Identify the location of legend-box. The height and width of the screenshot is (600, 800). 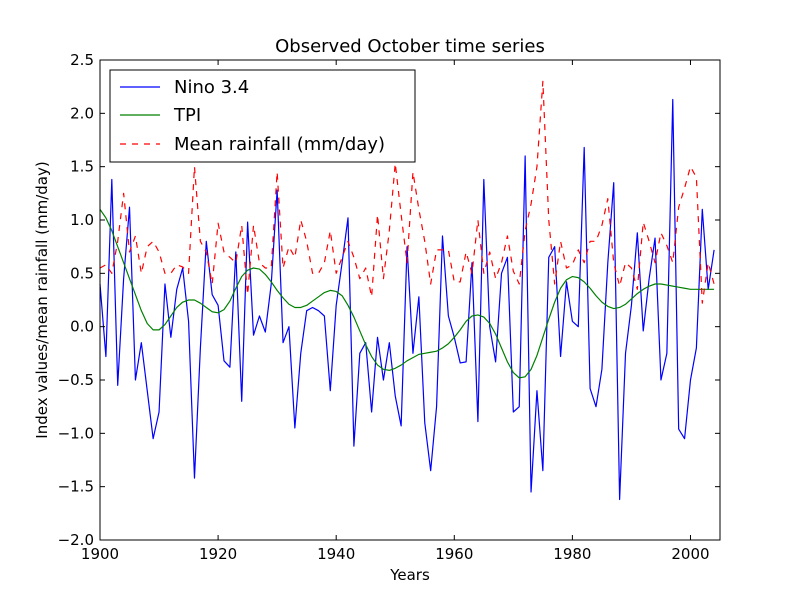
(262, 116).